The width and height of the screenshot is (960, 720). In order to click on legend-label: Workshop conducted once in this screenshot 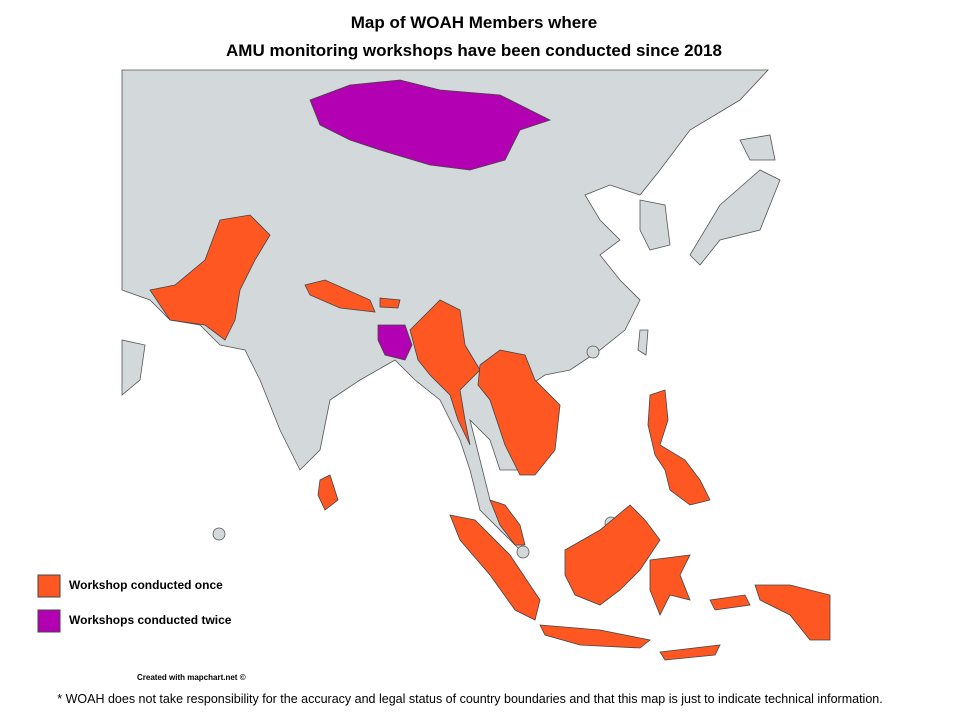, I will do `click(146, 585)`.